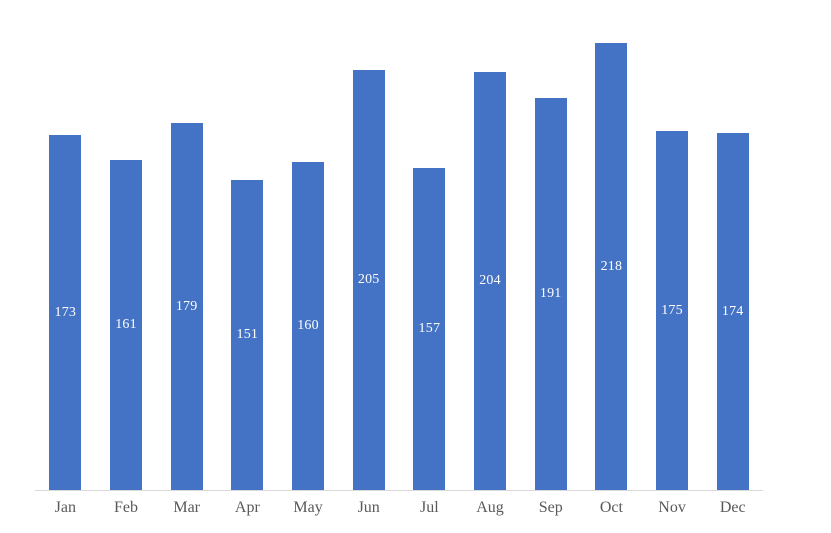  Describe the element at coordinates (732, 507) in the screenshot. I see `x-tick-dec: Dec` at that location.